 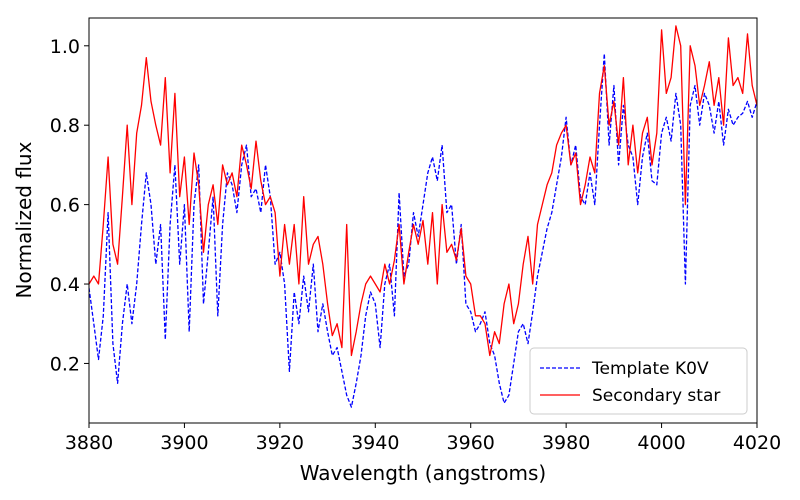 I want to click on y-tick-label: 0.4, so click(x=65, y=285).